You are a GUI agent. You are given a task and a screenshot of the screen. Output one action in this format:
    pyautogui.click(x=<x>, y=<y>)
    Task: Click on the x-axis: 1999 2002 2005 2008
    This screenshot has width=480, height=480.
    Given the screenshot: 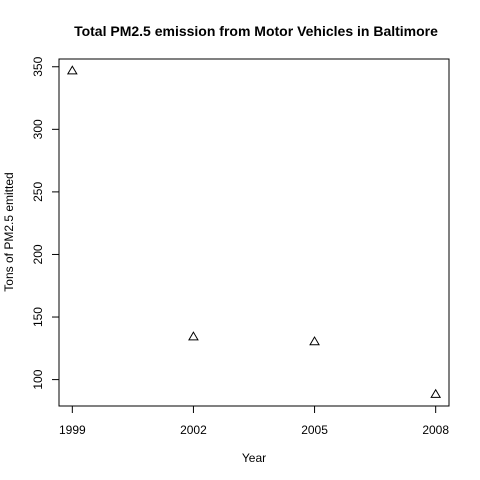 What is the action you would take?
    pyautogui.click(x=254, y=421)
    